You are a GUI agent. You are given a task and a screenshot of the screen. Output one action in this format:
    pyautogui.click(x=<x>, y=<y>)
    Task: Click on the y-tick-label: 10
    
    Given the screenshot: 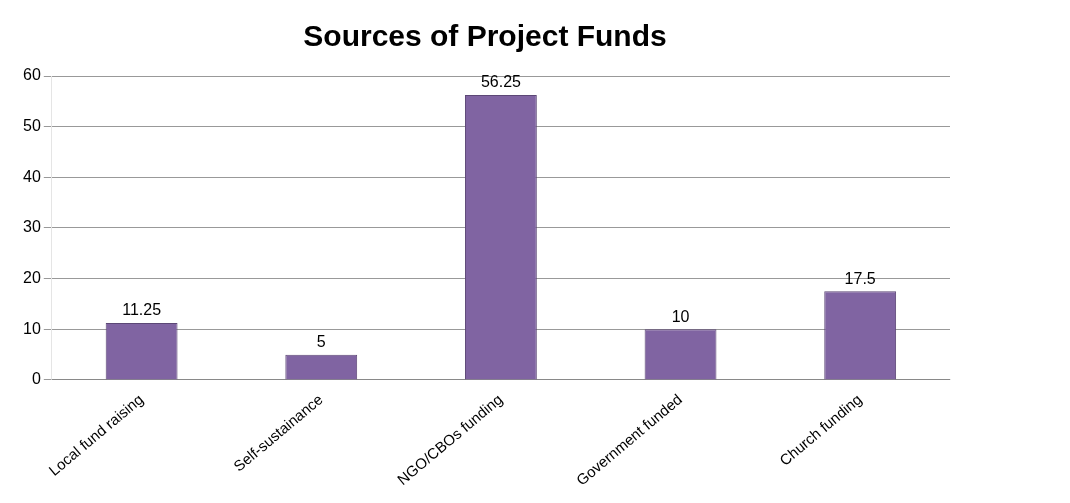 What is the action you would take?
    pyautogui.click(x=32, y=328)
    